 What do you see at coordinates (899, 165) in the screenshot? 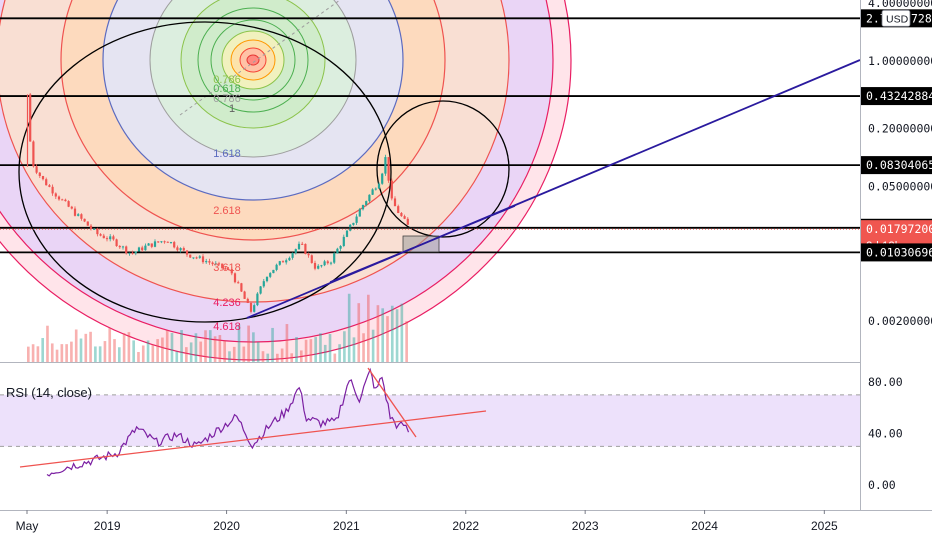
I see `price-label: 0.08304065` at bounding box center [899, 165].